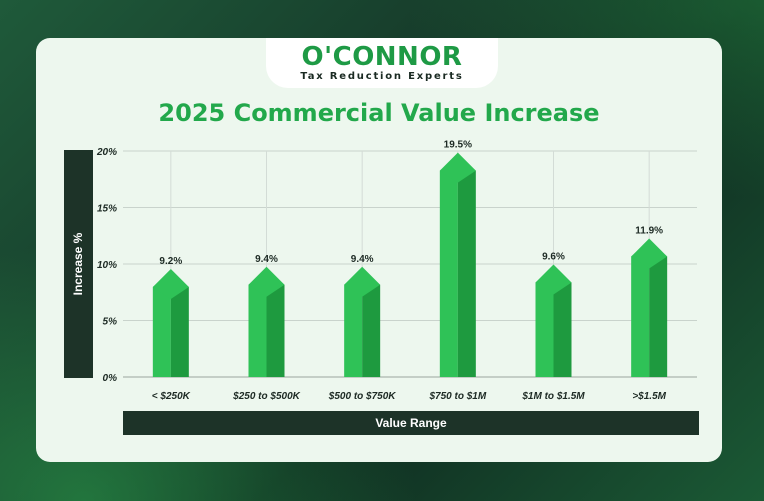 The width and height of the screenshot is (764, 501). What do you see at coordinates (458, 145) in the screenshot?
I see `data-label: 19.5%` at bounding box center [458, 145].